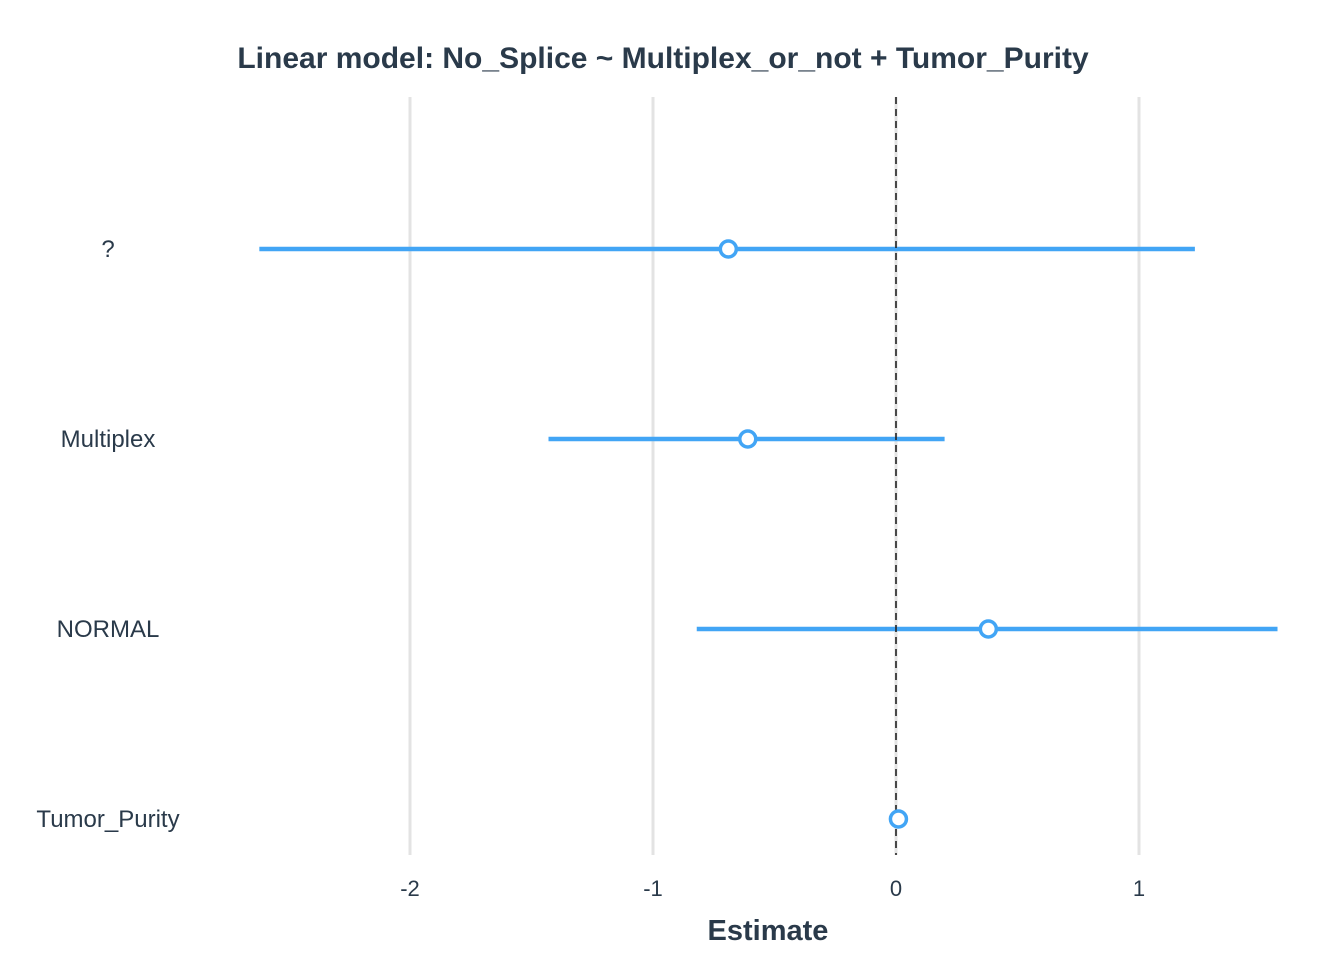 This screenshot has width=1344, height=965. What do you see at coordinates (896, 888) in the screenshot?
I see `x-tick-label: 0` at bounding box center [896, 888].